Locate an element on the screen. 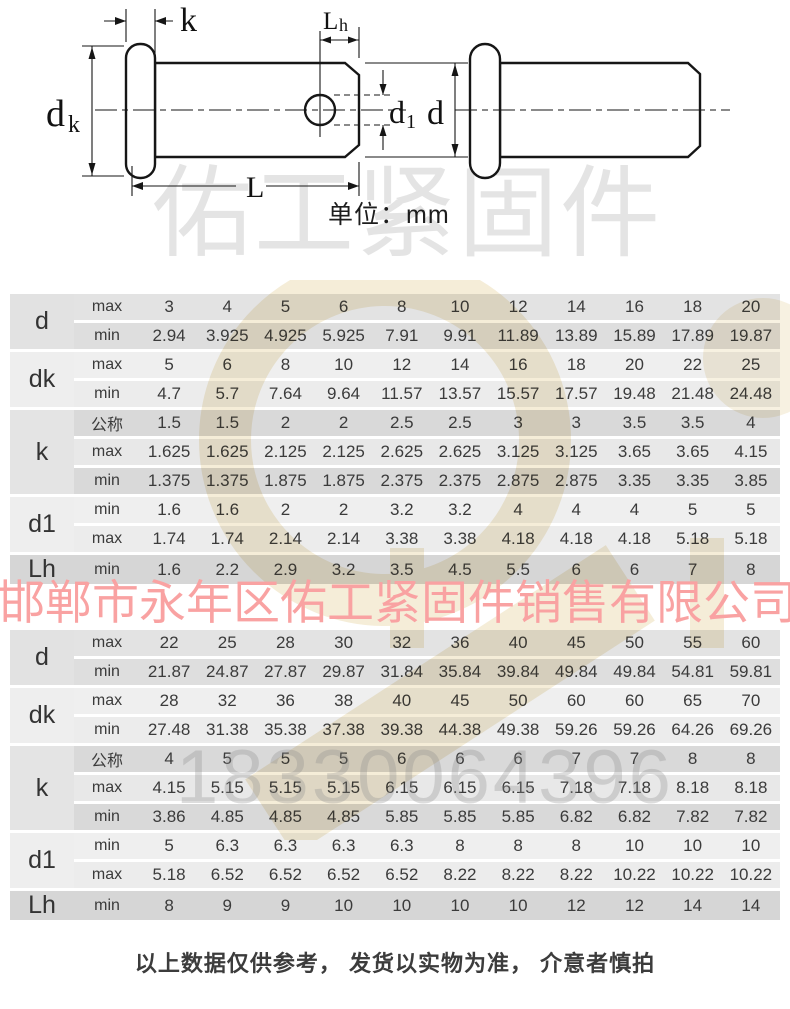  spec-value-cell: 15.89 is located at coordinates (634, 336).